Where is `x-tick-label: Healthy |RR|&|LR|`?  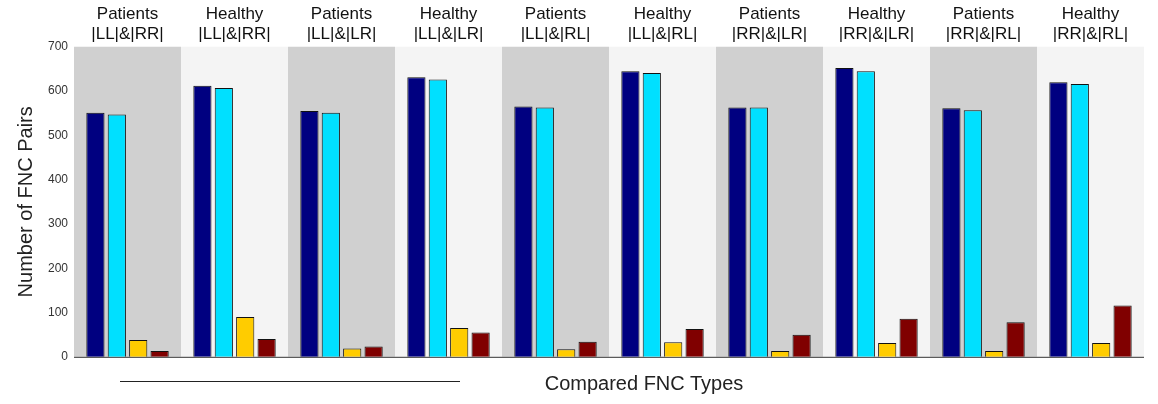 x-tick-label: Healthy |RR|&|LR| is located at coordinates (876, 23).